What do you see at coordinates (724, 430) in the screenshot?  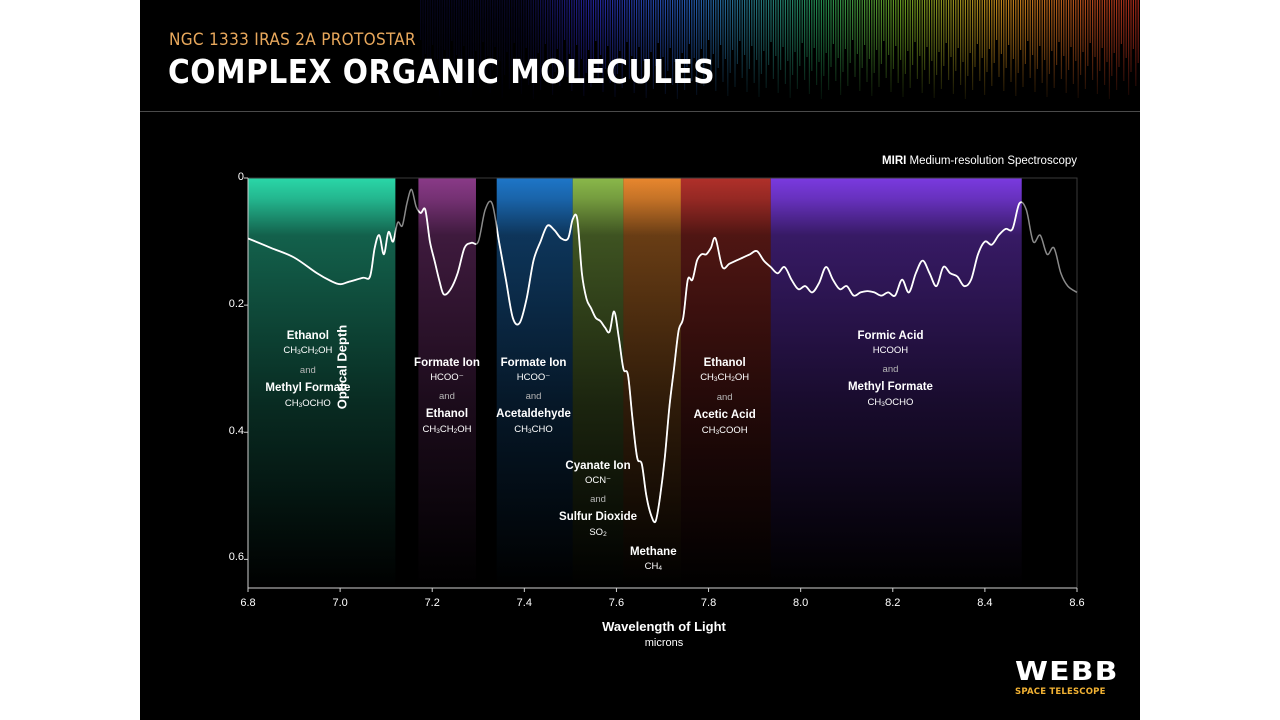 I see `molecule-formula: CH3COOH` at bounding box center [724, 430].